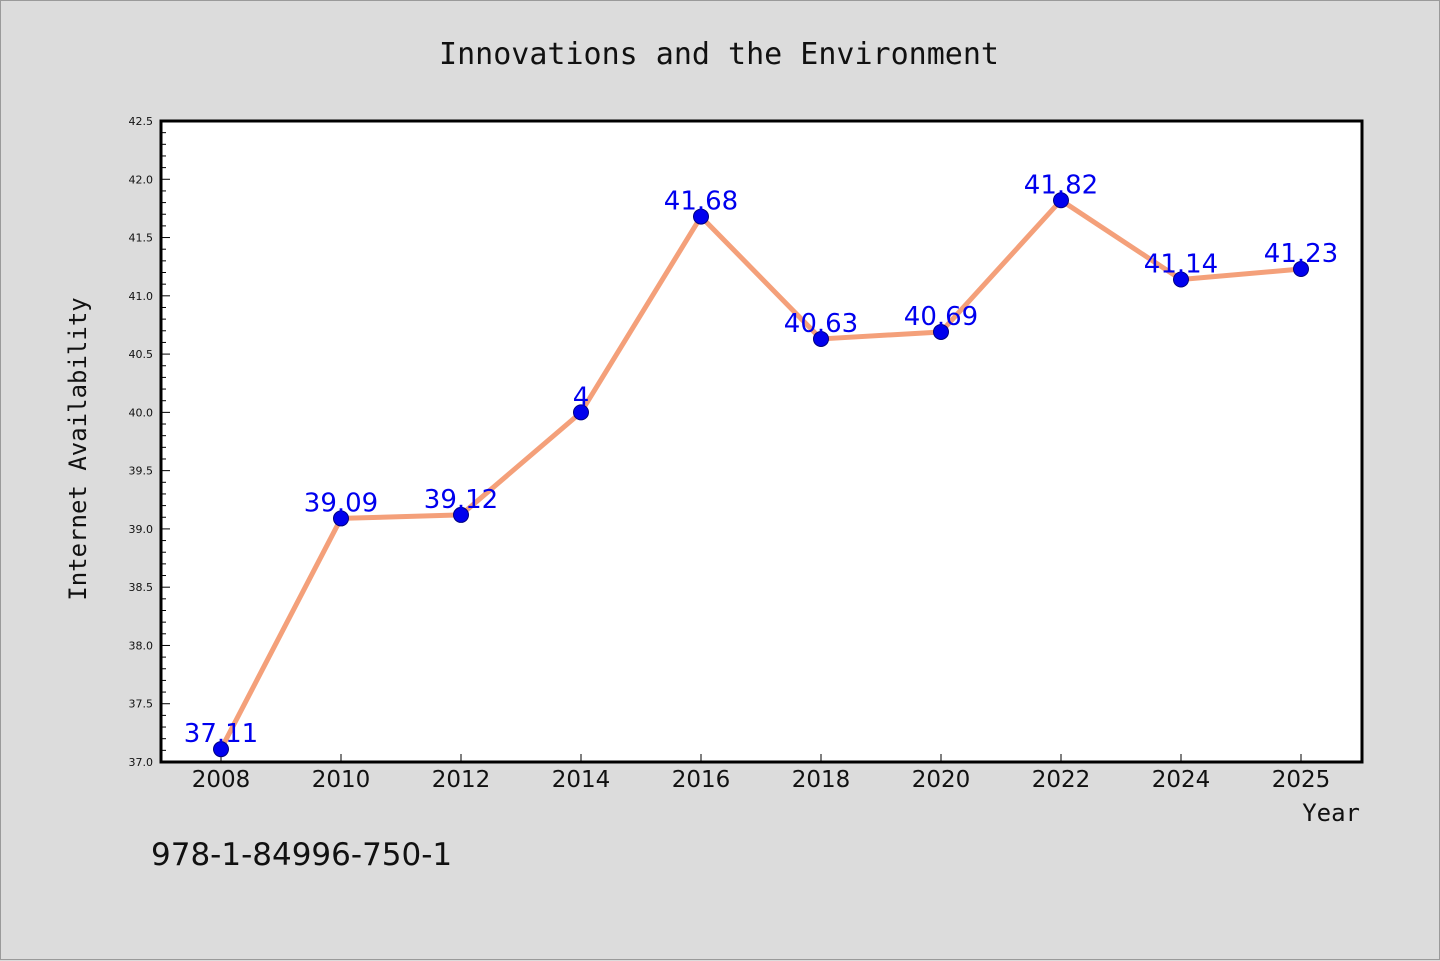  What do you see at coordinates (141, 238) in the screenshot?
I see `y-tick-label: 41.5` at bounding box center [141, 238].